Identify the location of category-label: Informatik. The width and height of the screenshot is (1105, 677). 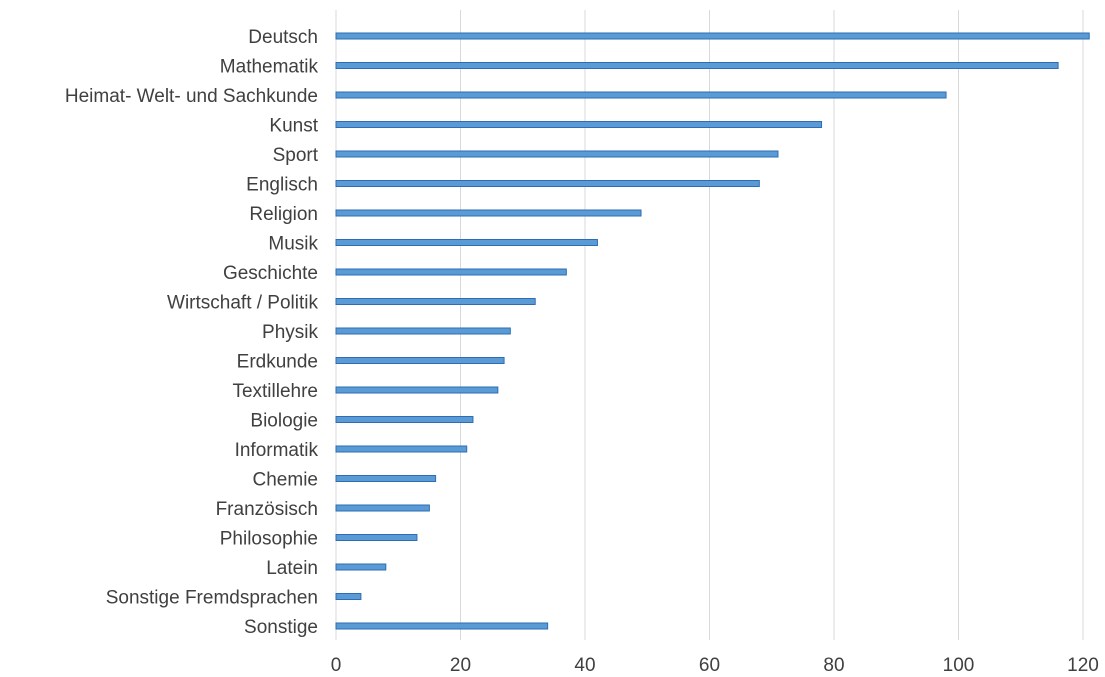
(277, 450).